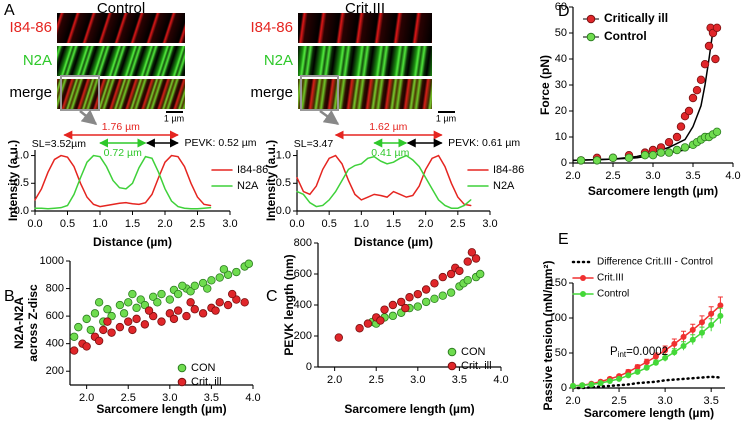  Describe the element at coordinates (203, 368) in the screenshot. I see `legend-label: CON` at that location.